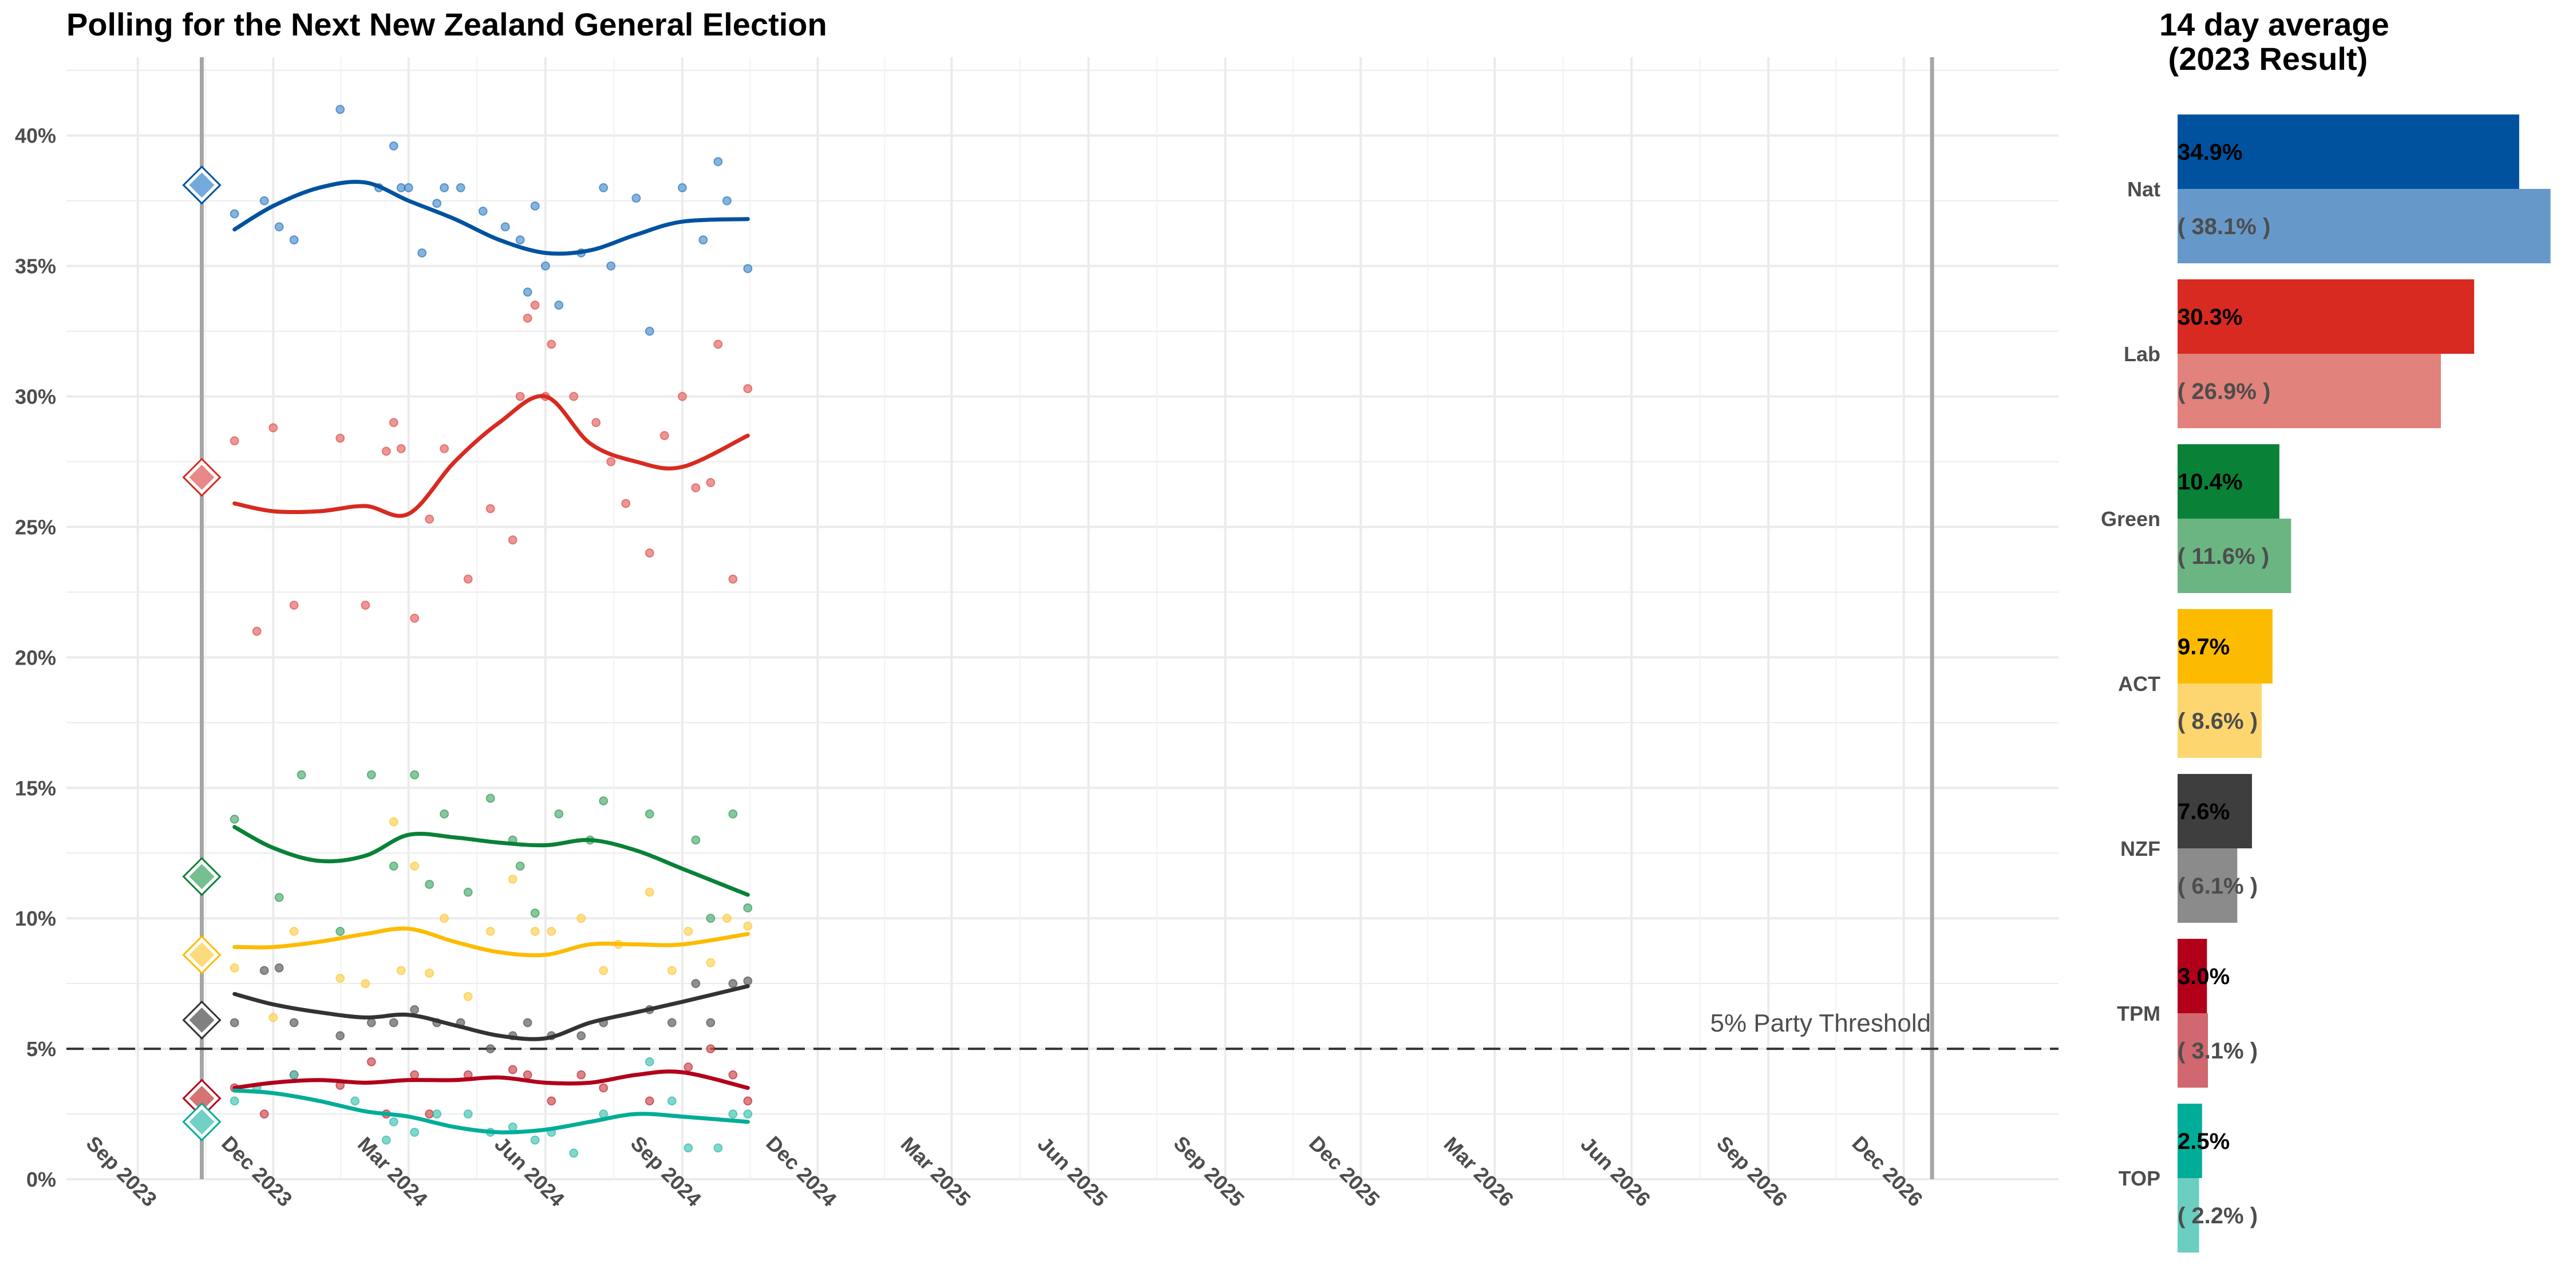  I want to click on top-current-label: 2.5%, so click(2204, 1141).